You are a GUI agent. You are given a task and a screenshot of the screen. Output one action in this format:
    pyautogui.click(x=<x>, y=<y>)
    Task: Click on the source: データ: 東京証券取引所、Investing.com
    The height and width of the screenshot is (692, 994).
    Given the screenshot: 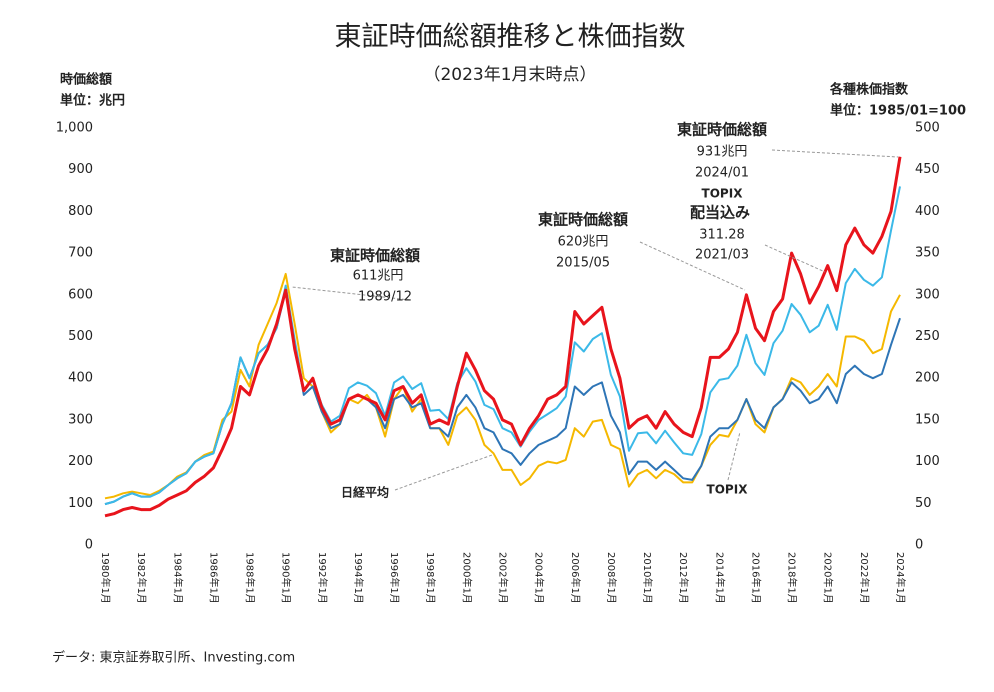 What is the action you would take?
    pyautogui.click(x=173, y=658)
    